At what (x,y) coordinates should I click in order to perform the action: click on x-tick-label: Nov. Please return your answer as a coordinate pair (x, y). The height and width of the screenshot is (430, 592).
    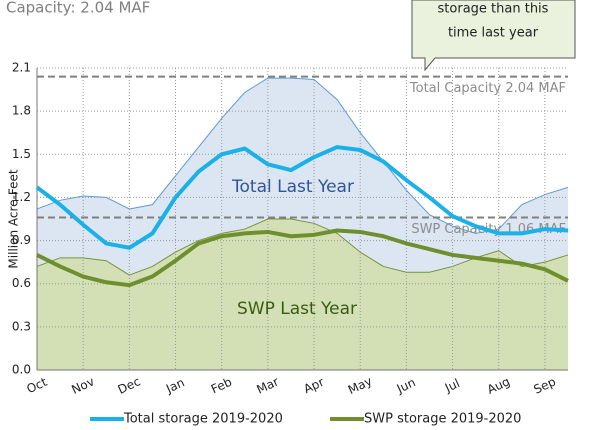
    Looking at the image, I should click on (82, 385).